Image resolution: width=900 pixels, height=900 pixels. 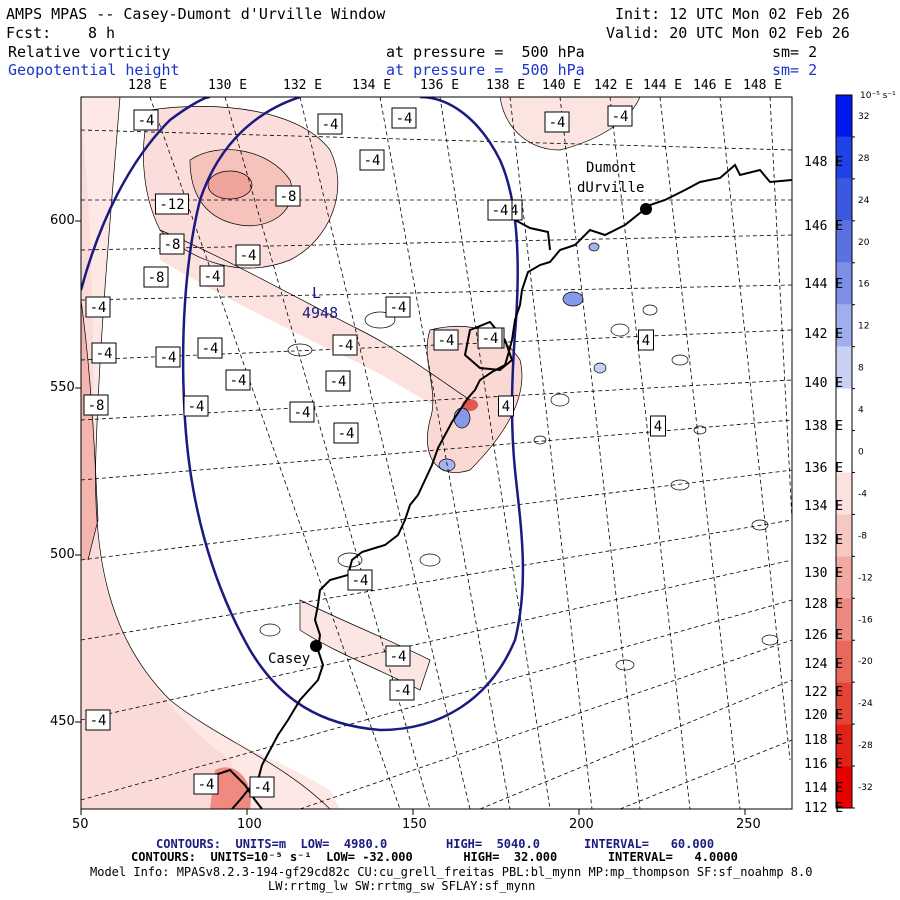 What do you see at coordinates (62, 554) in the screenshot?
I see `y-tick-label: 500` at bounding box center [62, 554].